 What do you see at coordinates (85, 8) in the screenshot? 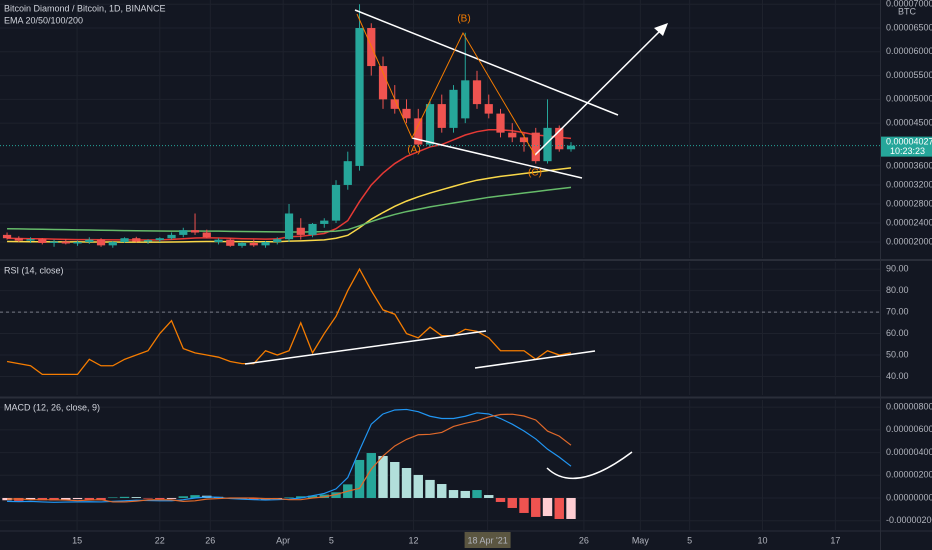
I see `chart-title: Bitcoin Diamond / Bitcoin, 1D, BINANCE` at bounding box center [85, 8].